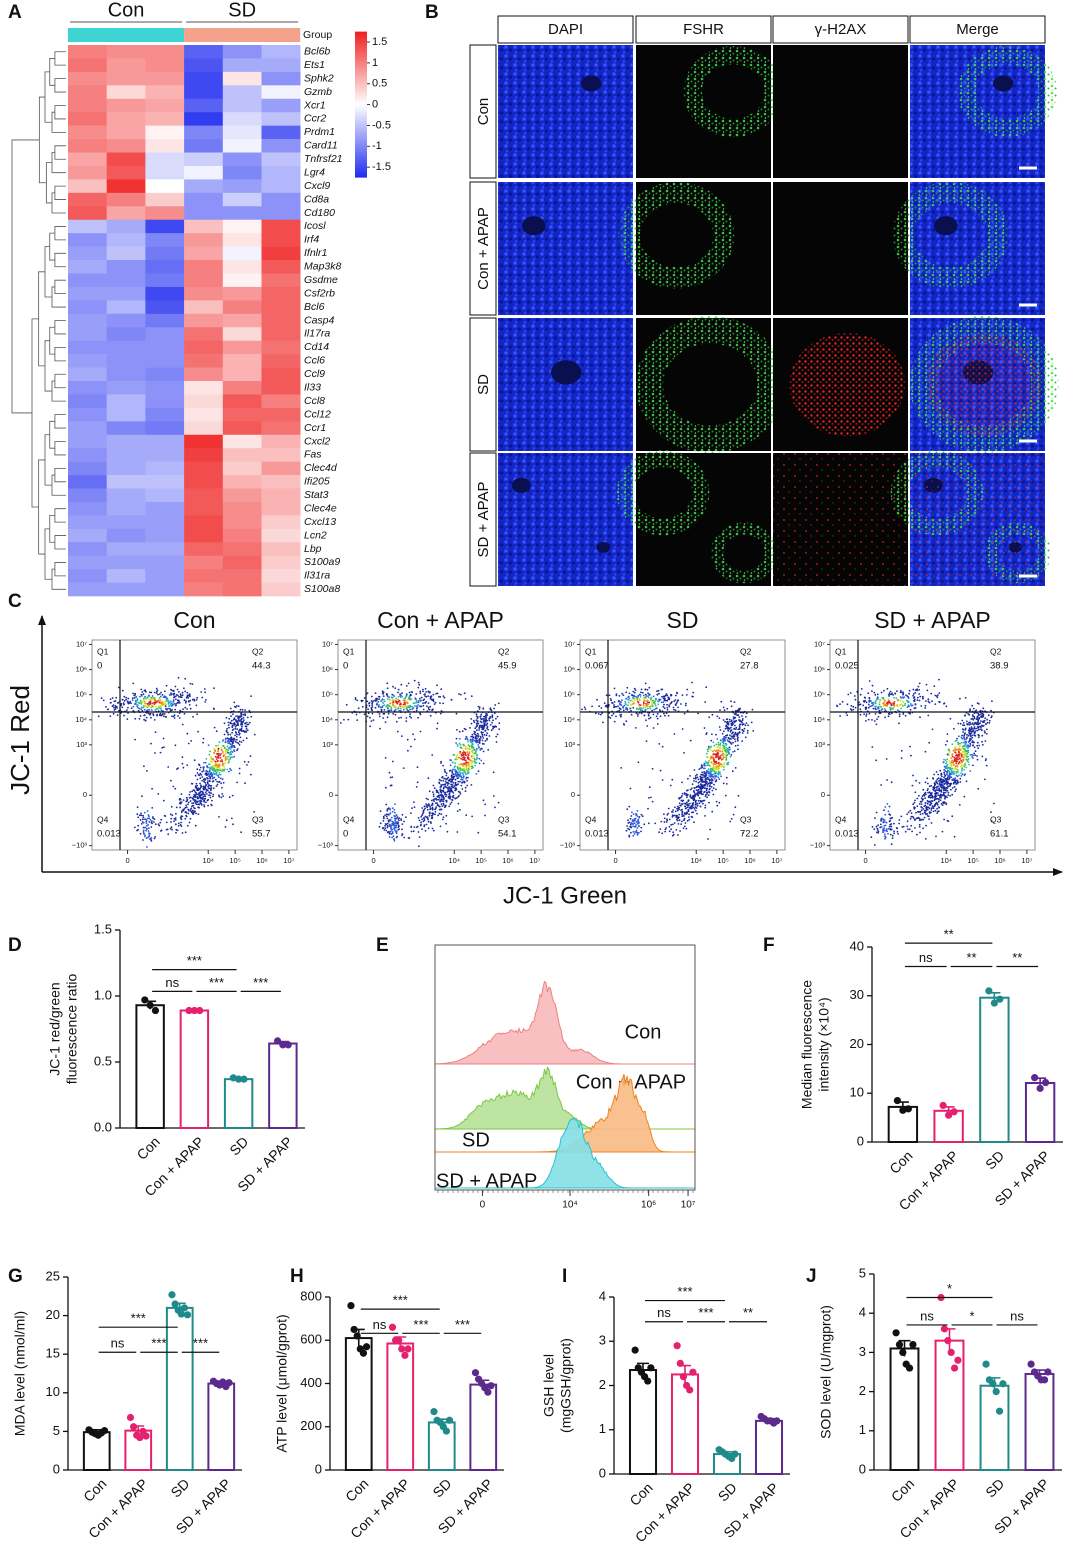  I want to click on gene-label: Ets1, so click(314, 65).